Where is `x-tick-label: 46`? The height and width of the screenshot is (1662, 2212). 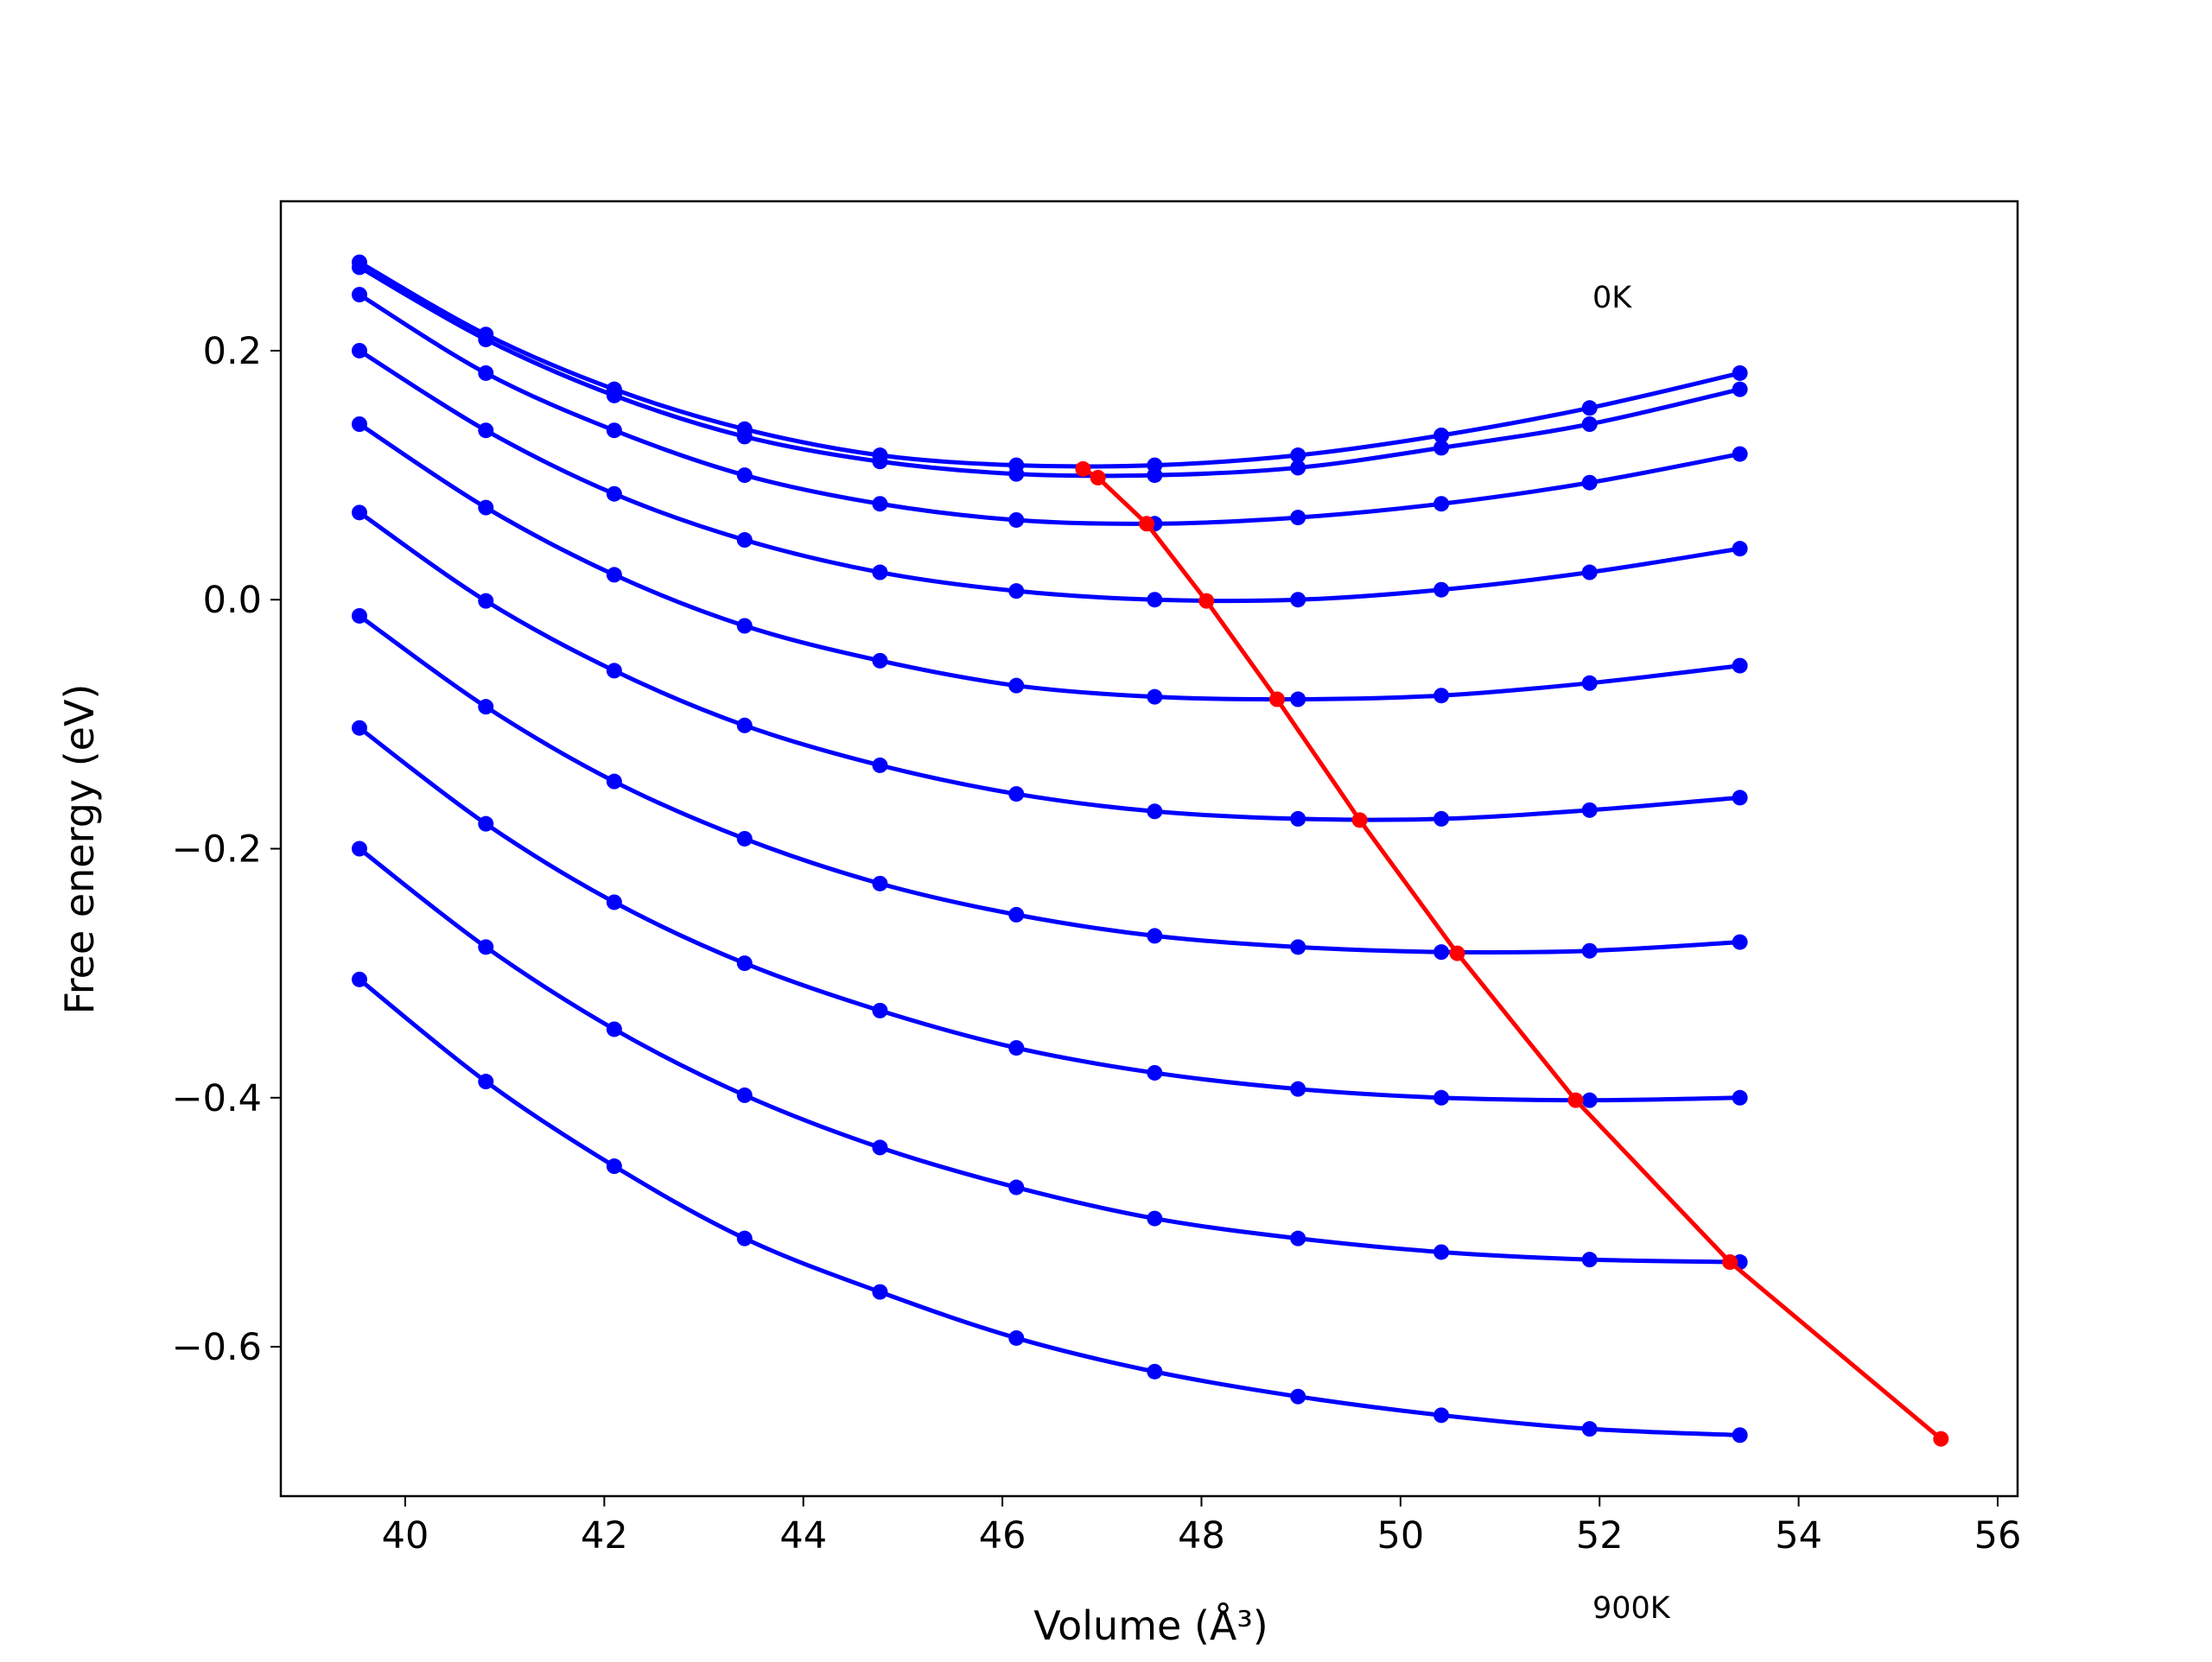
x-tick-label: 46 is located at coordinates (1003, 1535).